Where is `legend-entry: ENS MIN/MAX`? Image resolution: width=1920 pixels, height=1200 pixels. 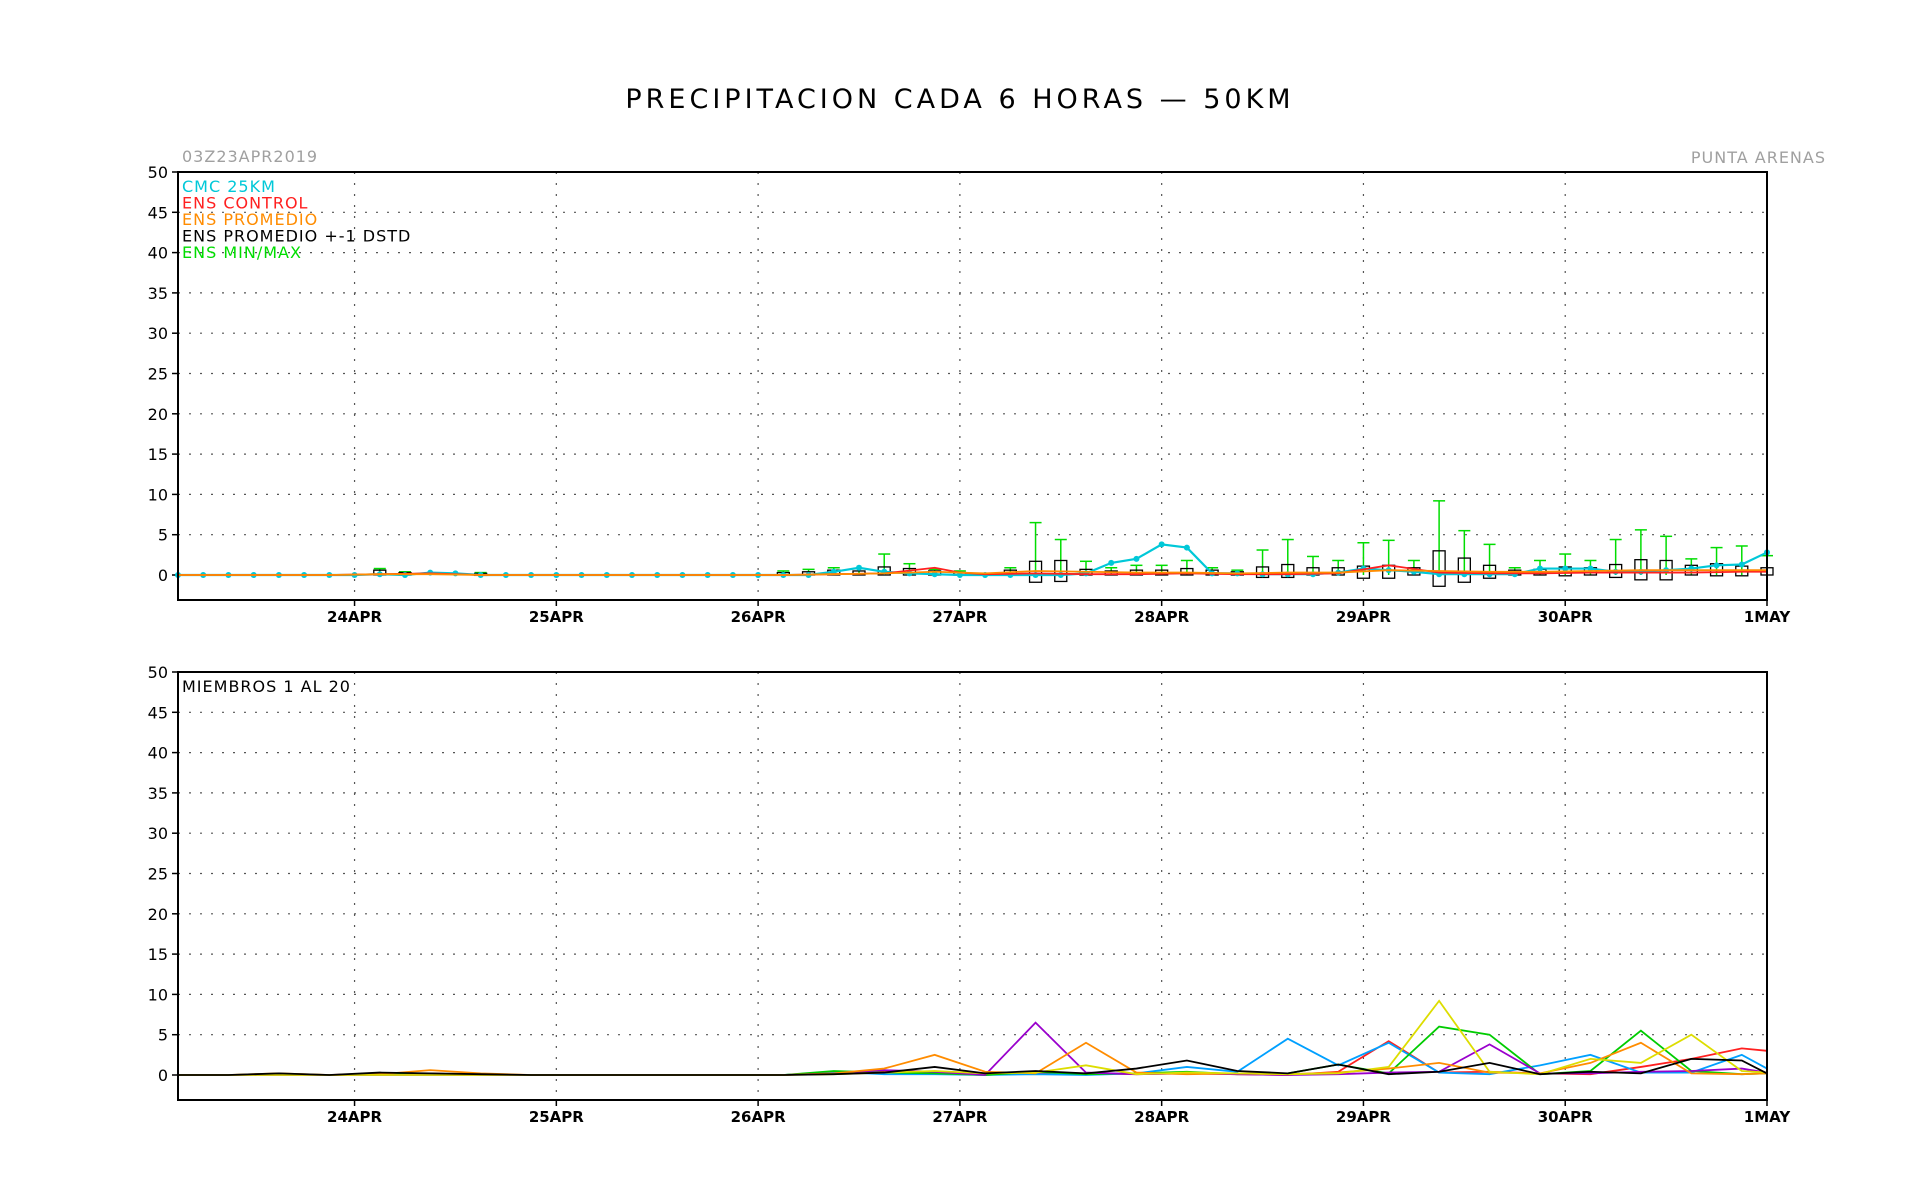 legend-entry: ENS MIN/MAX is located at coordinates (242, 252).